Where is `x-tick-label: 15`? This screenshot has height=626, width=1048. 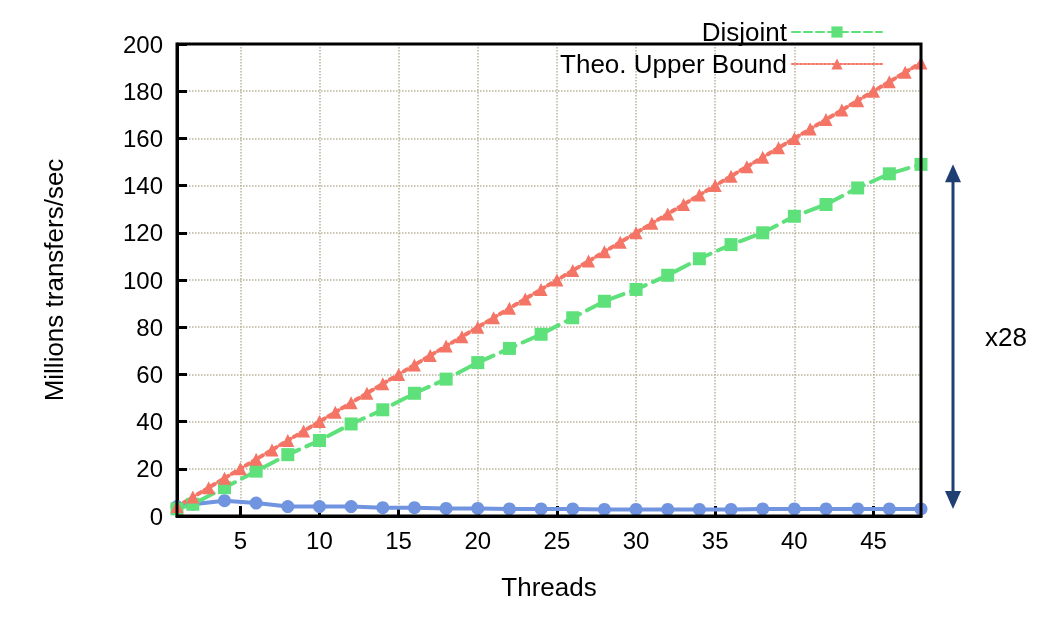
x-tick-label: 15 is located at coordinates (398, 540).